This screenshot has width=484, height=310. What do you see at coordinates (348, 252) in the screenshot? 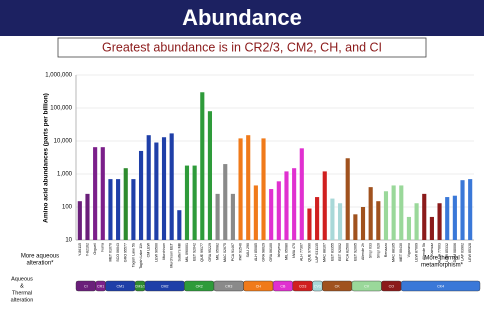
I see `x-tick-label: PCA 82500` at bounding box center [348, 252].